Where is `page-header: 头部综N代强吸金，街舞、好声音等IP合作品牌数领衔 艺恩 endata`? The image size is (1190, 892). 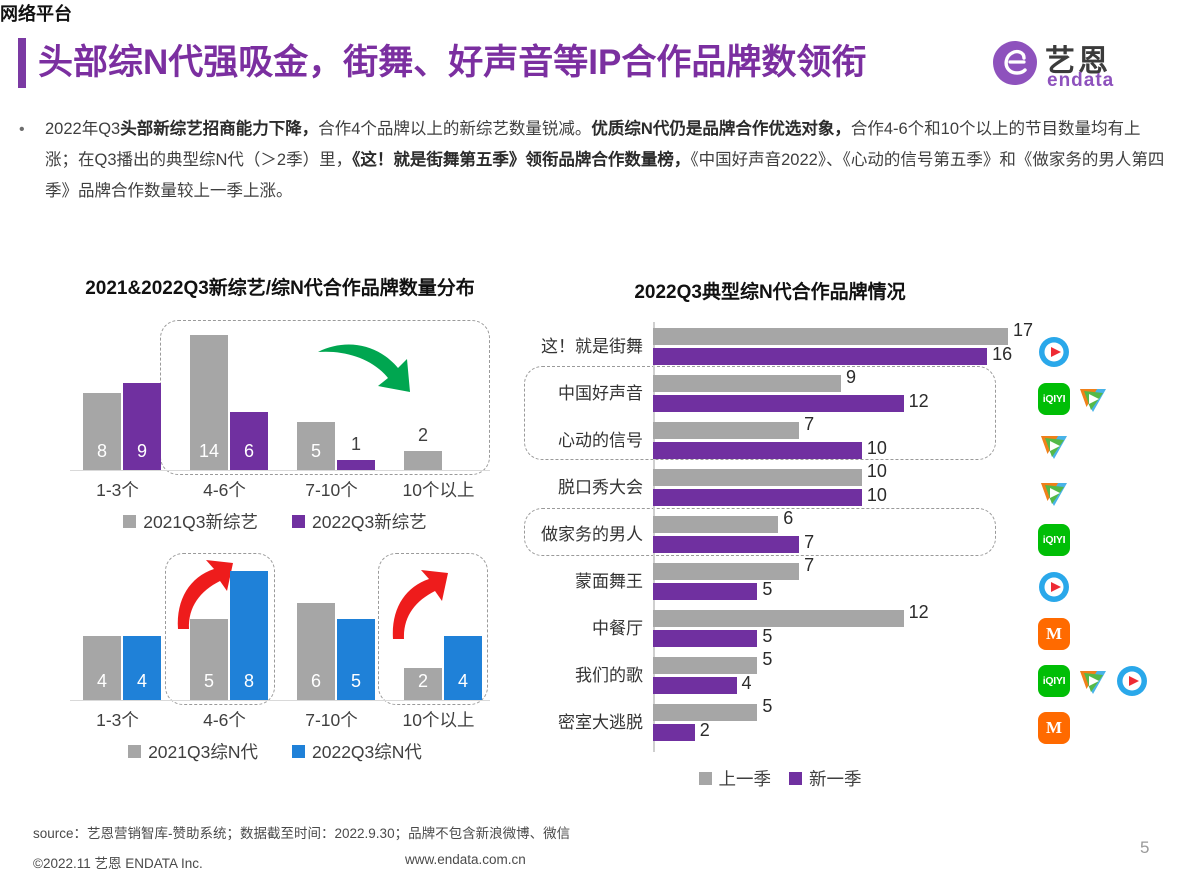
page-header: 头部综N代强吸金，街舞、好声音等IP合作品牌数领衔 艺恩 endata is located at coordinates (595, 64).